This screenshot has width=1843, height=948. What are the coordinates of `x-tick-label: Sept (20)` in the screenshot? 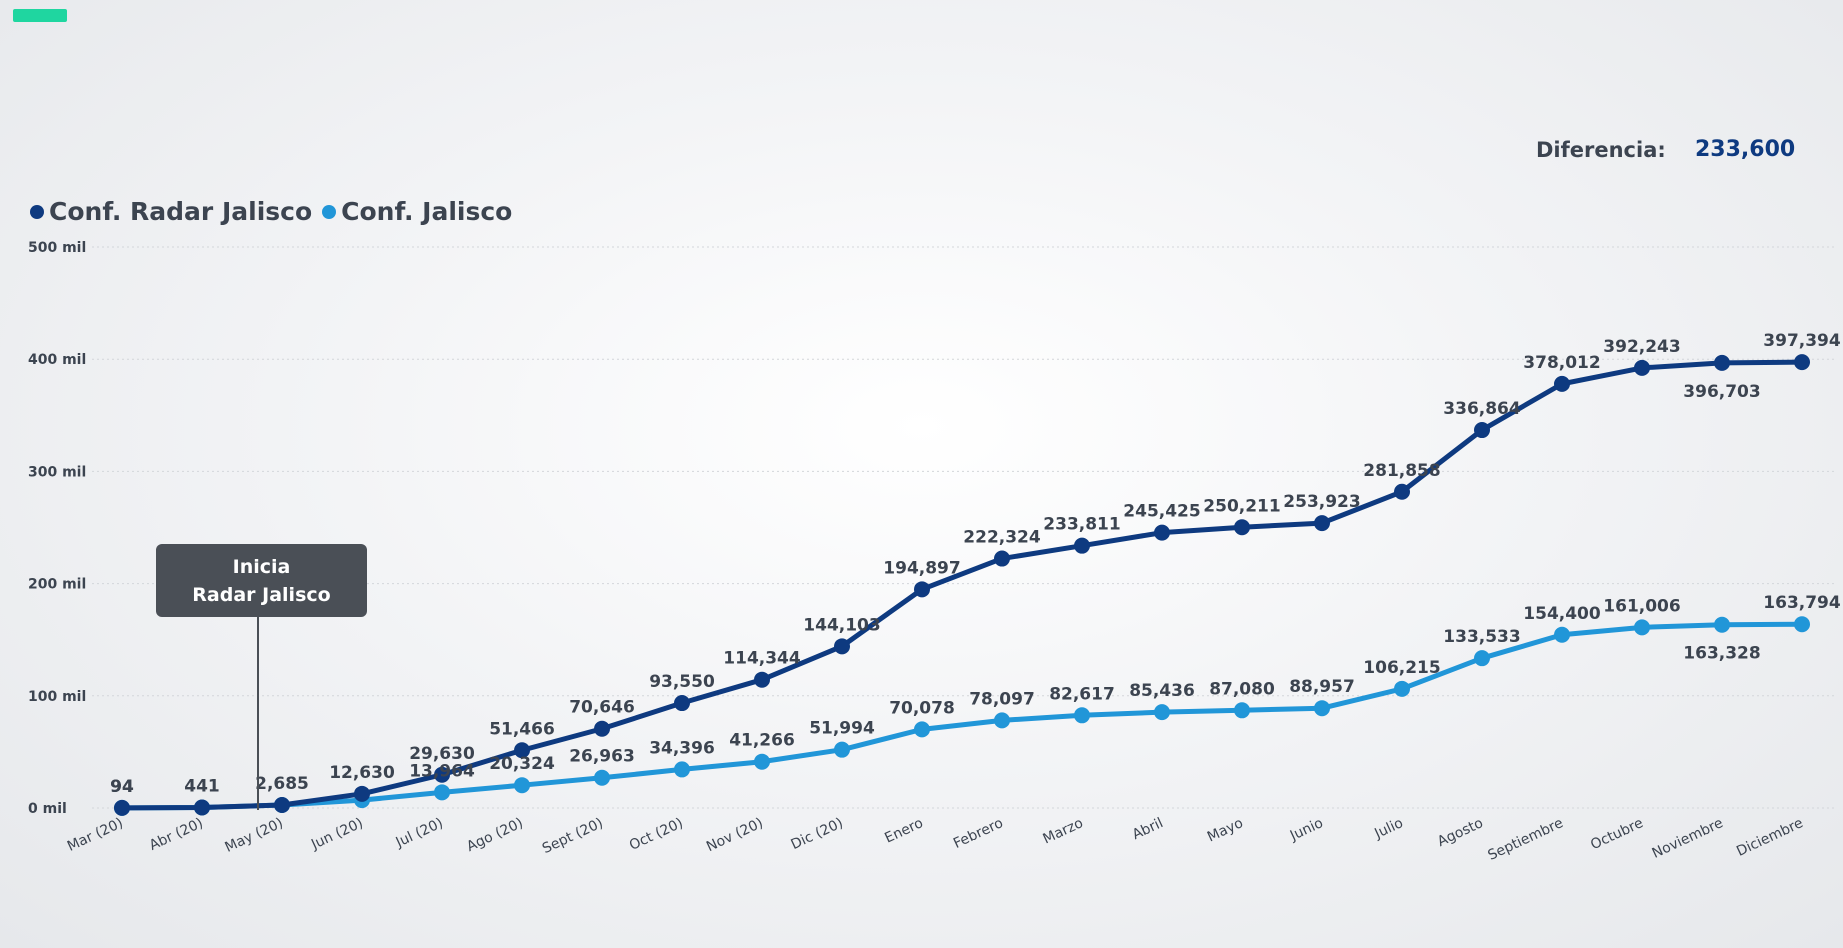 It's located at (573, 836).